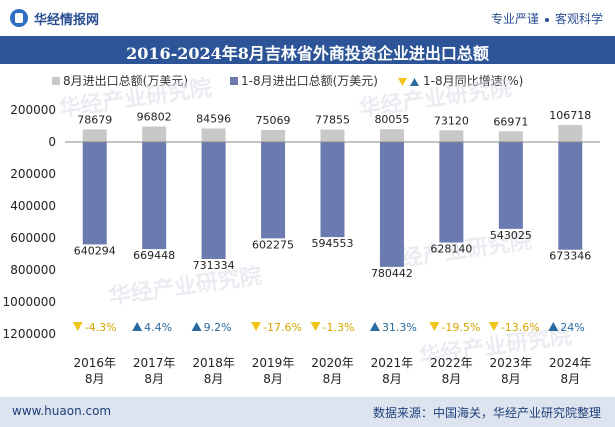  What do you see at coordinates (101, 327) in the screenshot?
I see `growth-value-label: -4.3%` at bounding box center [101, 327].